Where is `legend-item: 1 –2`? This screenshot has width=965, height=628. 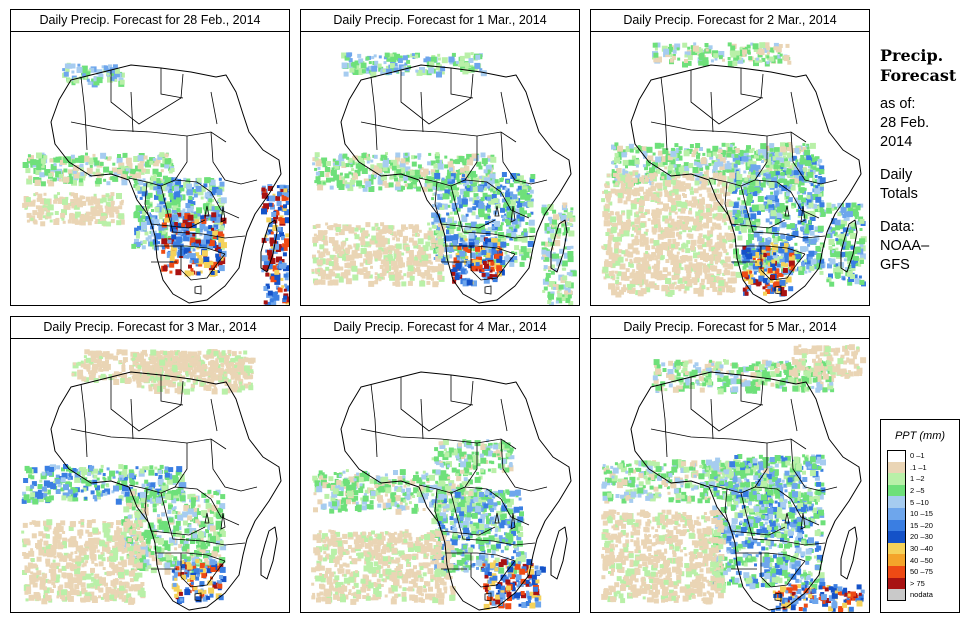 legend-item: 1 –2 is located at coordinates (910, 479).